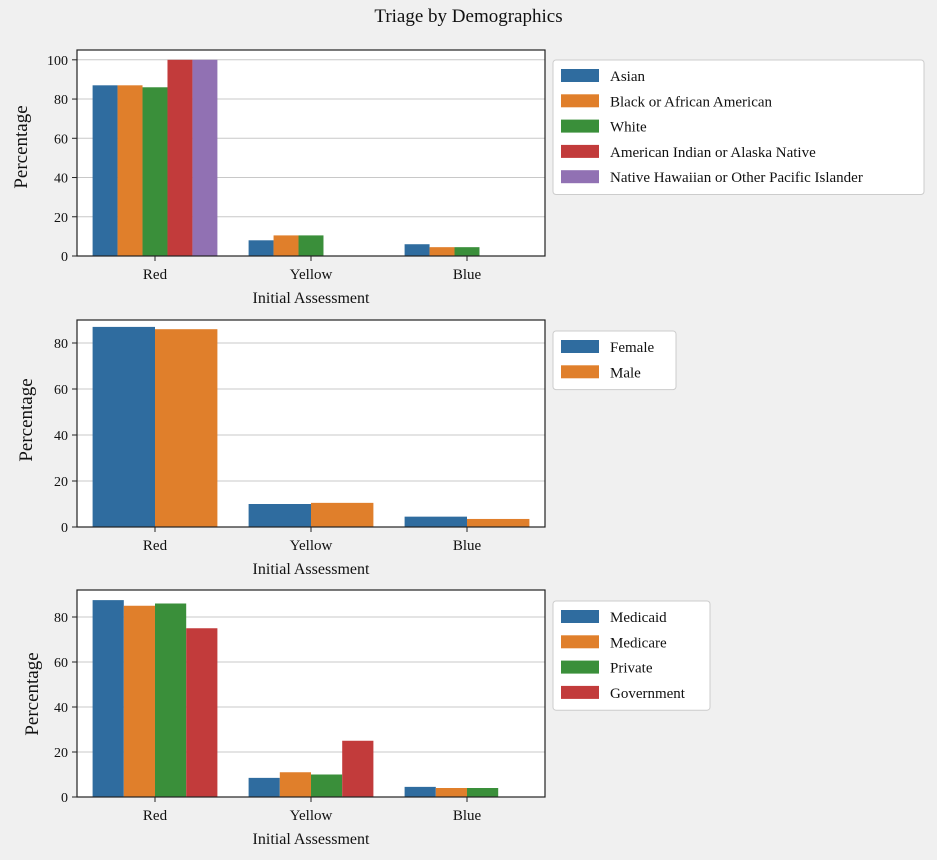  What do you see at coordinates (468, 16) in the screenshot?
I see `figure-title: Triage by Demographics` at bounding box center [468, 16].